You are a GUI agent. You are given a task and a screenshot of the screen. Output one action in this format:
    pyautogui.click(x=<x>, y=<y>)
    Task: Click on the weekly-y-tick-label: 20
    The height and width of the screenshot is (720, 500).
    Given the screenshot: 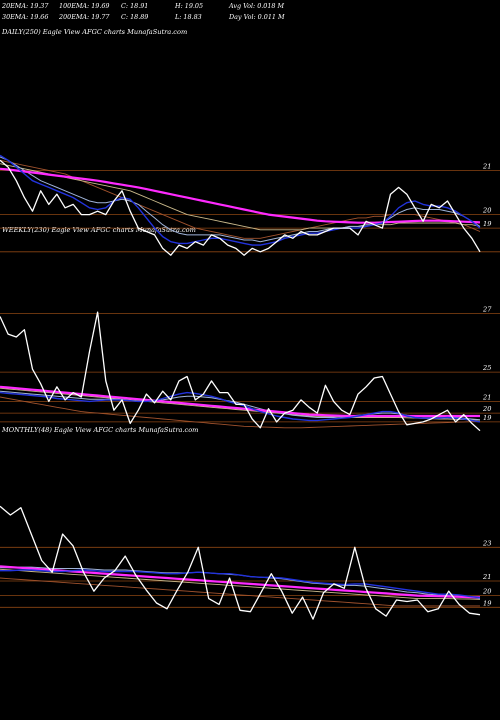 What is the action you would take?
    pyautogui.click(x=486, y=409)
    